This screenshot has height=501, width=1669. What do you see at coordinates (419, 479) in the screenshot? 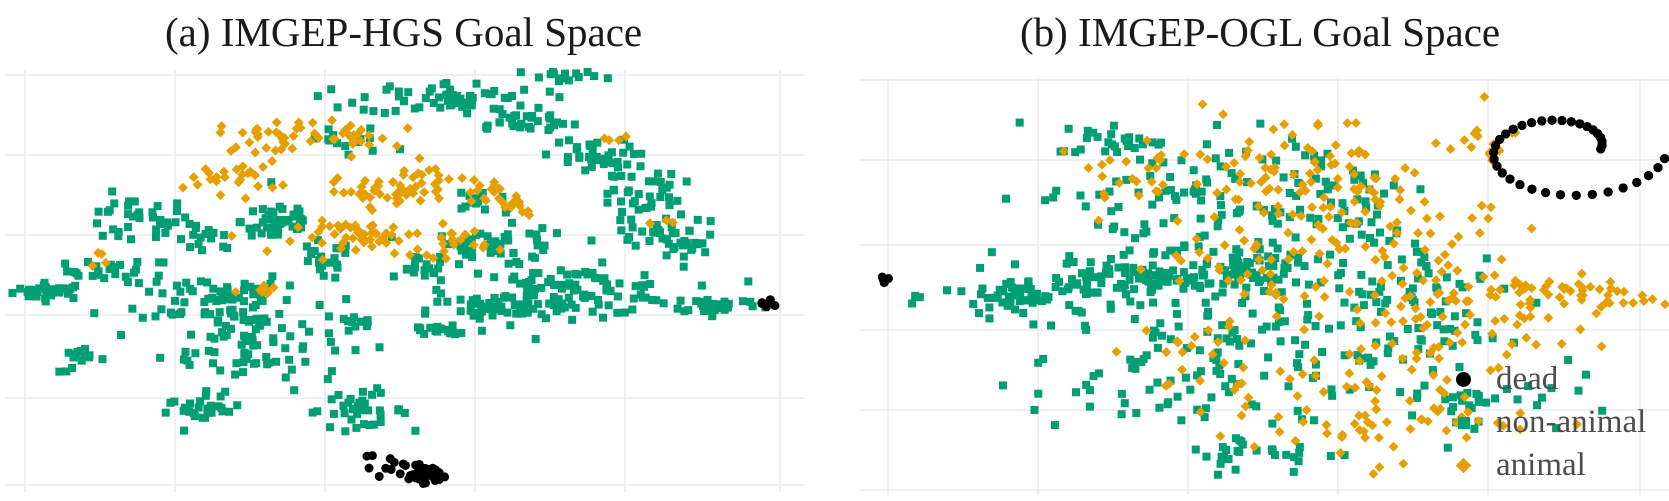
I see `point-dead` at bounding box center [419, 479].